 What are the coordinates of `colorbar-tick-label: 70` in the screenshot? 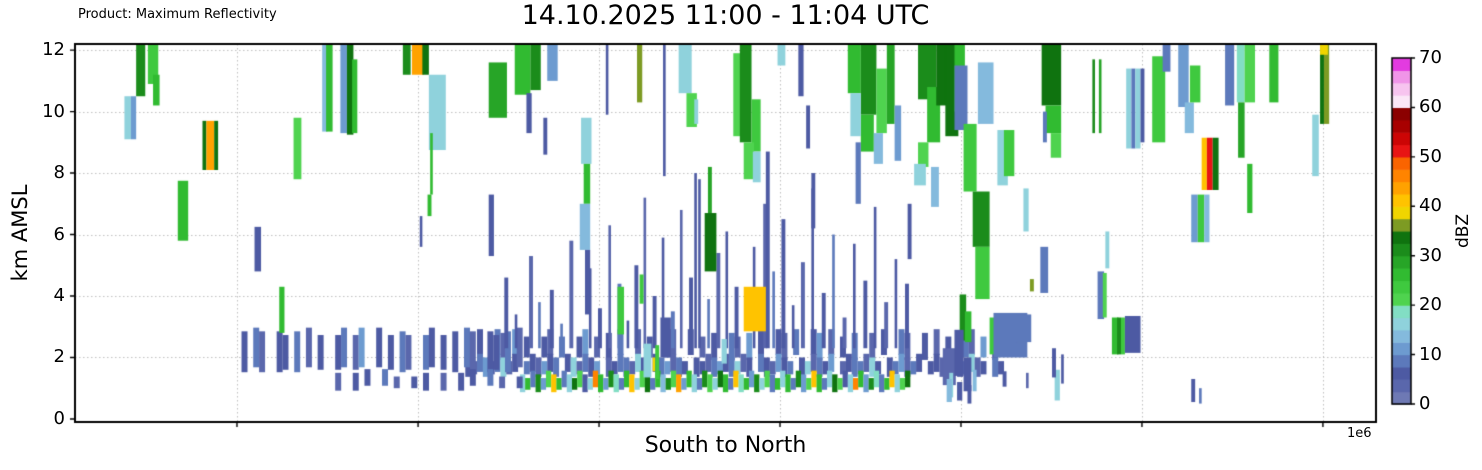 It's located at (1430, 57).